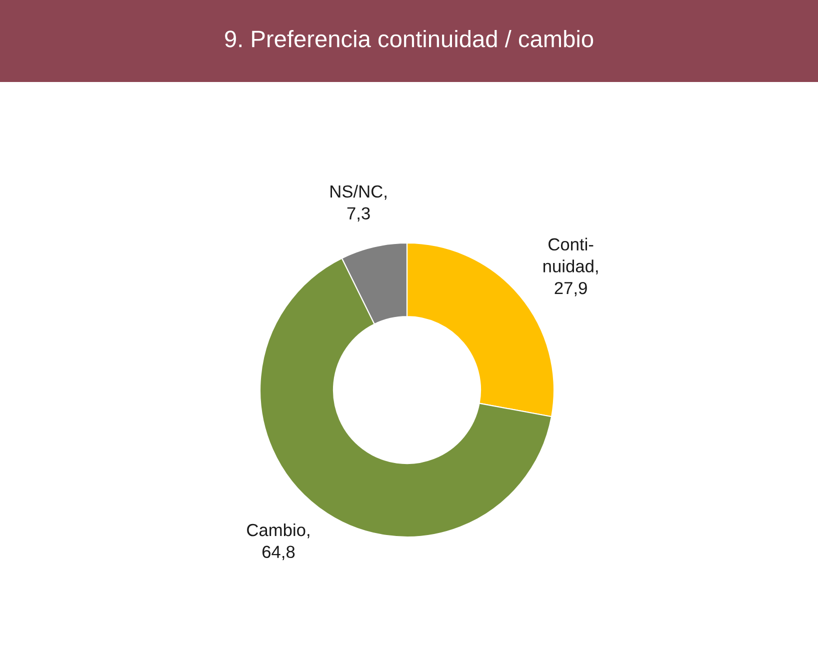 This screenshot has width=818, height=655. What do you see at coordinates (278, 541) in the screenshot?
I see `data-label: Cambio, 64,8` at bounding box center [278, 541].